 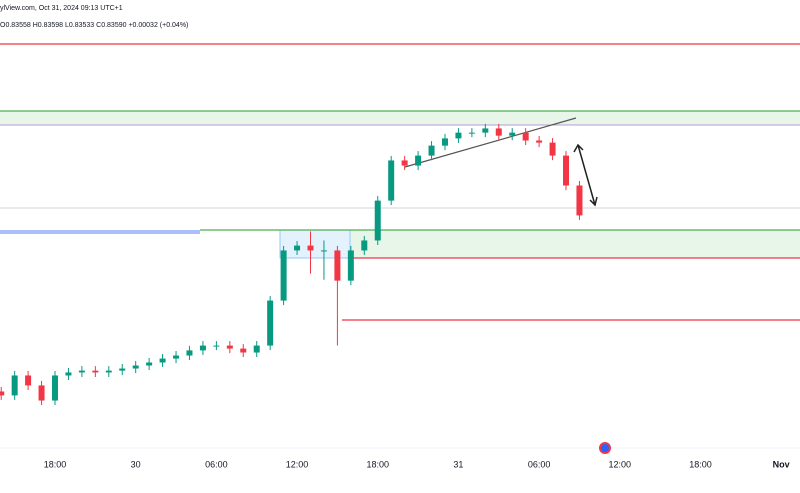 What do you see at coordinates (781, 464) in the screenshot?
I see `x-tick-label: Nov` at bounding box center [781, 464].